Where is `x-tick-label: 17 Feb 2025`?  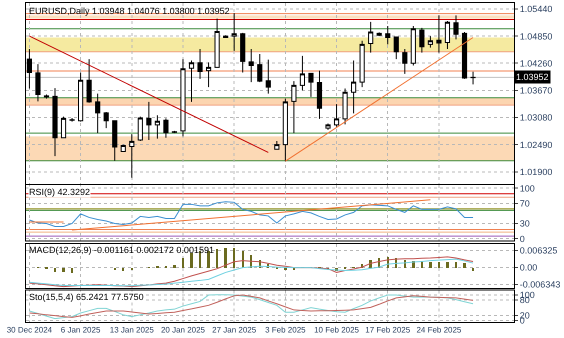
x-tick-label: 17 Feb 2025 is located at coordinates (388, 330).